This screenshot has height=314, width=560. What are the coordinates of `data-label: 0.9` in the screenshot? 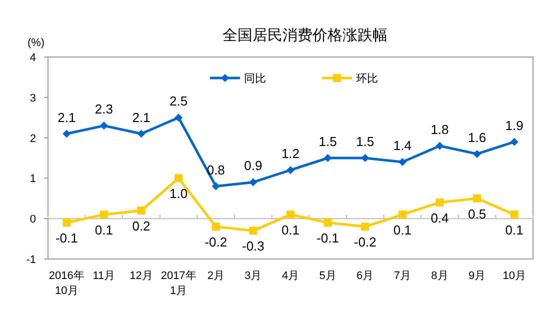 It's located at (253, 166).